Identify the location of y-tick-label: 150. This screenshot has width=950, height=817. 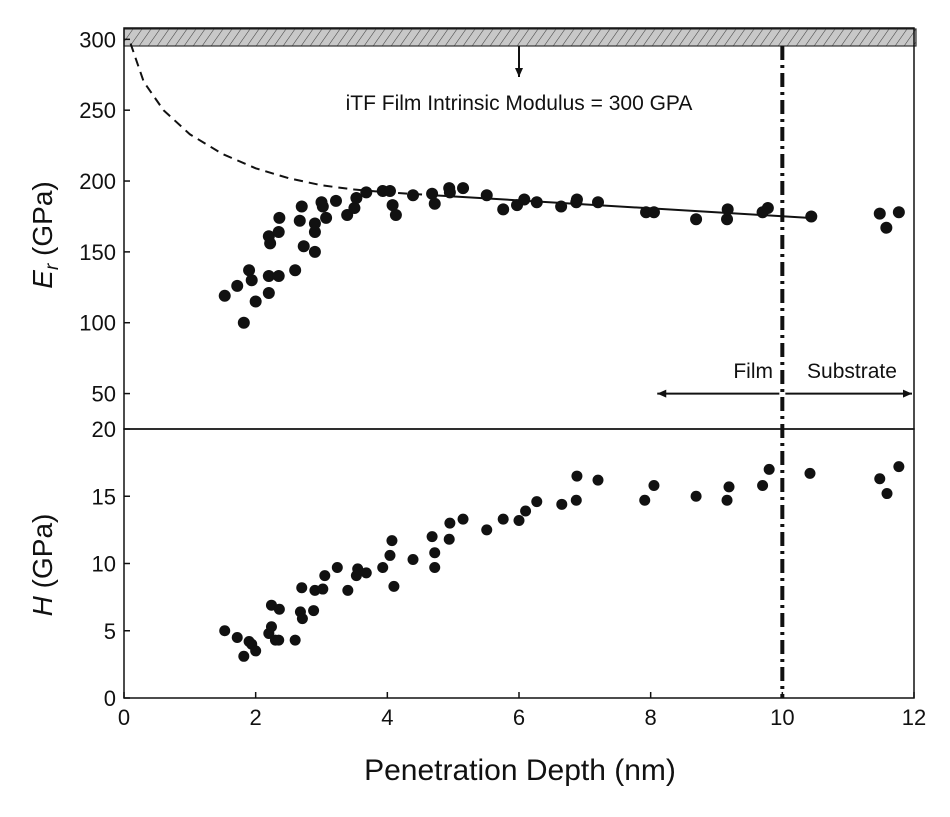
(97, 252).